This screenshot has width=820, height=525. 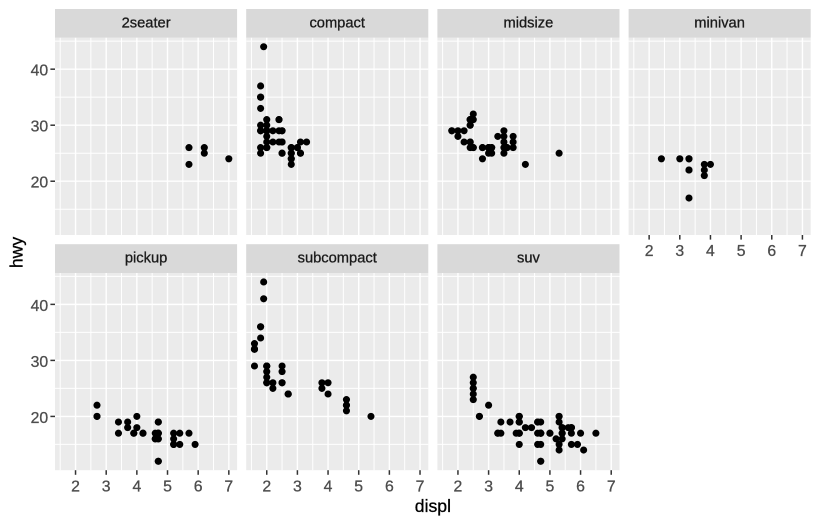 I want to click on svg-text: midsize, so click(x=529, y=23).